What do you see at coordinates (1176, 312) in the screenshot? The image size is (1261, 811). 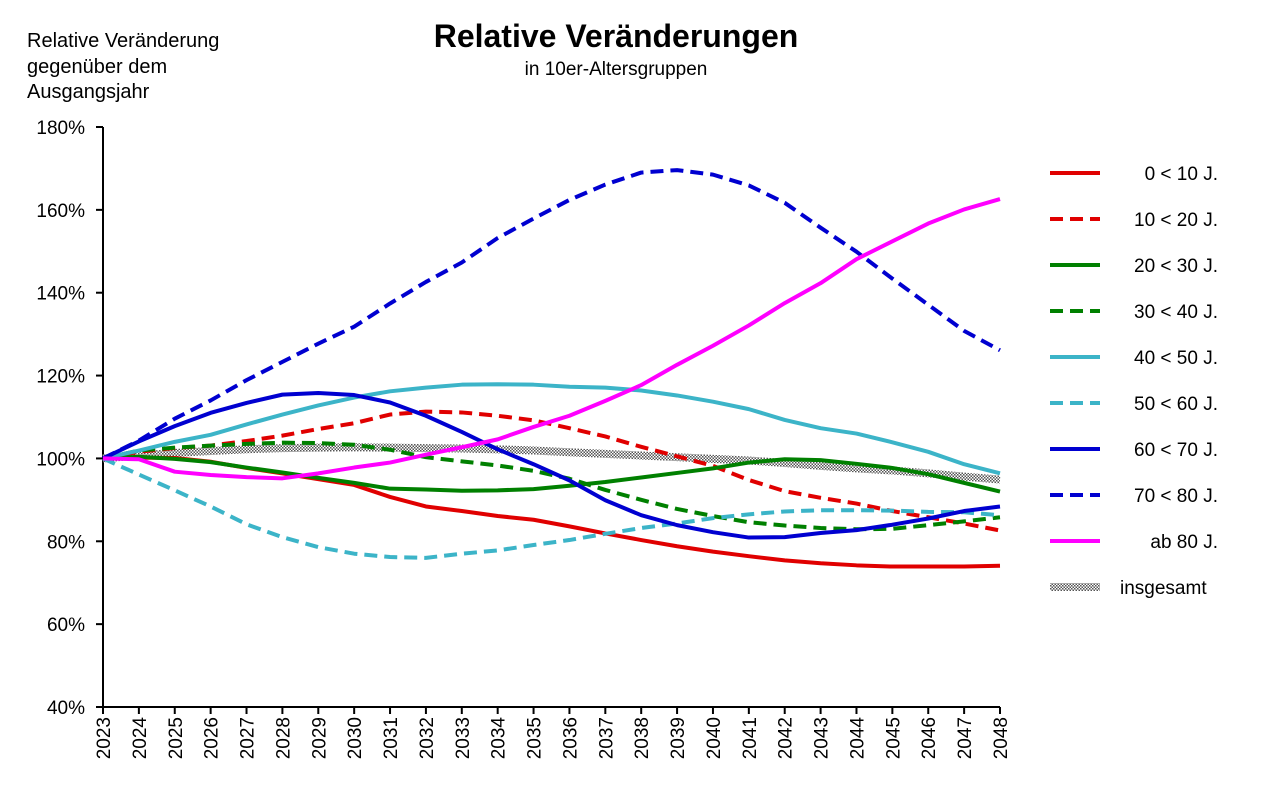 I see `legend-label-3: 30 < 40 J.` at bounding box center [1176, 312].